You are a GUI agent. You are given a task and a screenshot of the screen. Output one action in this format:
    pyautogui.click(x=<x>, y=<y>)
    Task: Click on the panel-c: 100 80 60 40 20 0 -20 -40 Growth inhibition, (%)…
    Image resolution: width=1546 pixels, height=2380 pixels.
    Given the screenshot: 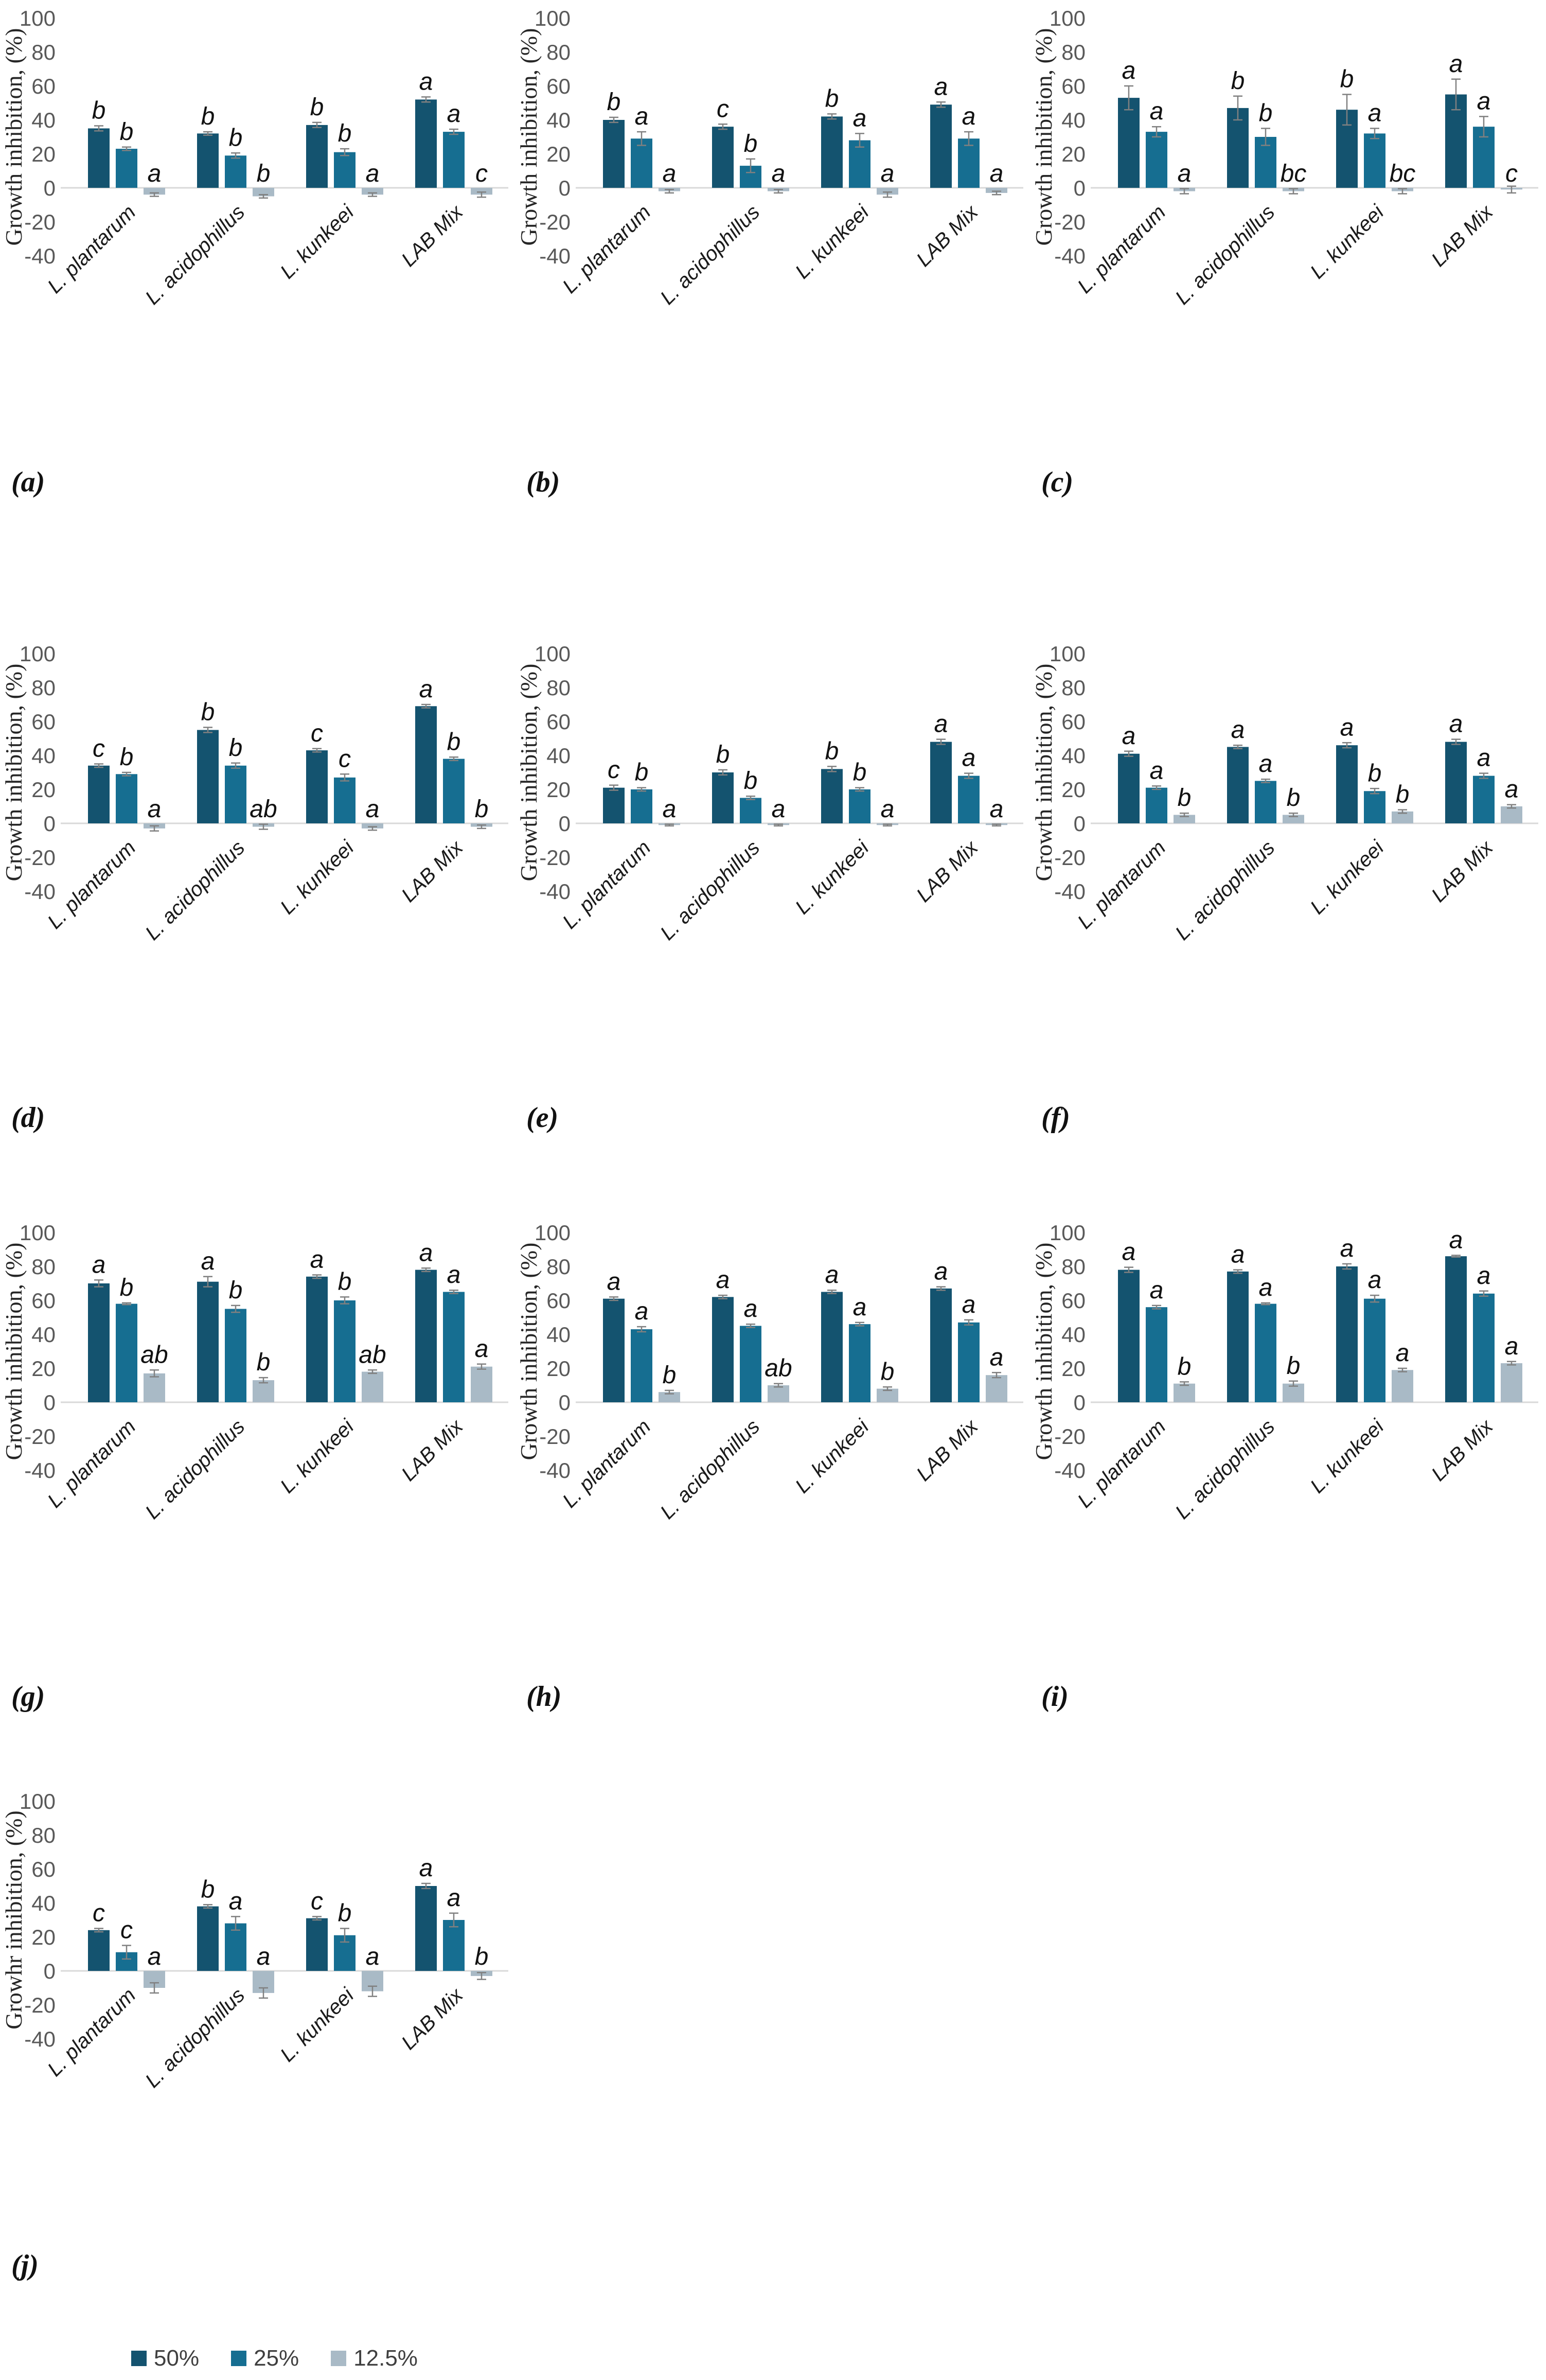 What is the action you would take?
    pyautogui.click(x=1288, y=303)
    